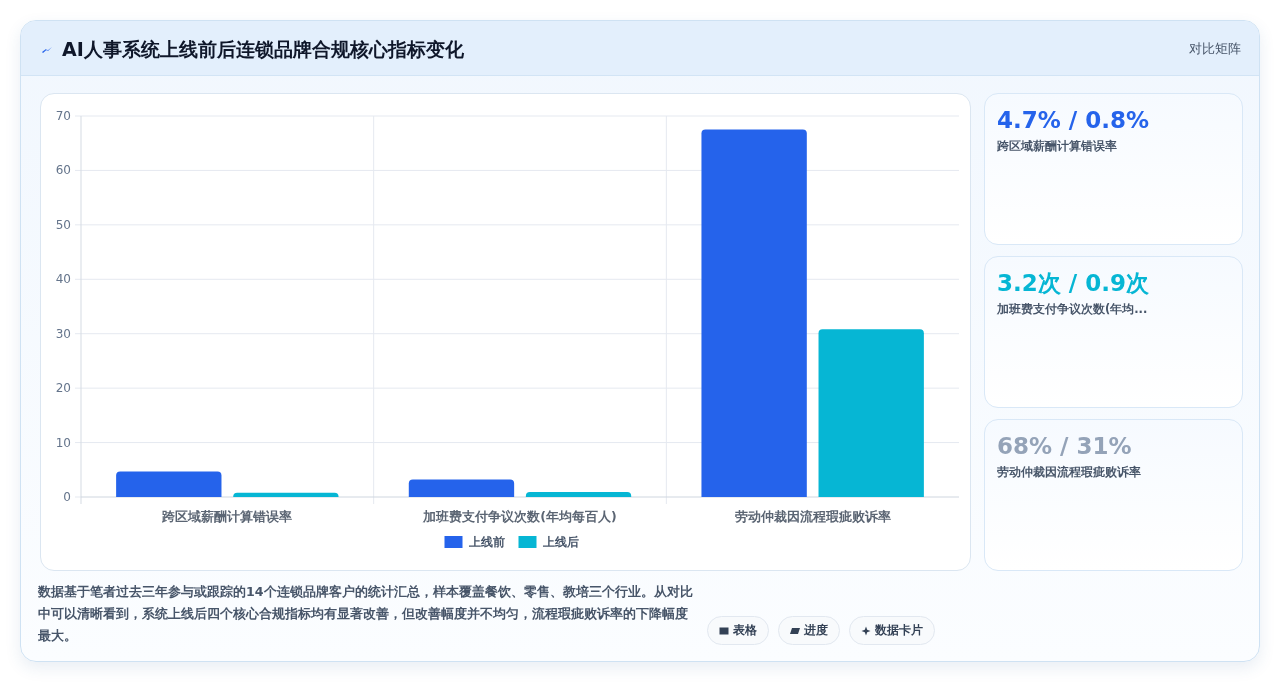 The image size is (1282, 685). I want to click on text: 3.2次 / 0.9次, so click(1073, 283).